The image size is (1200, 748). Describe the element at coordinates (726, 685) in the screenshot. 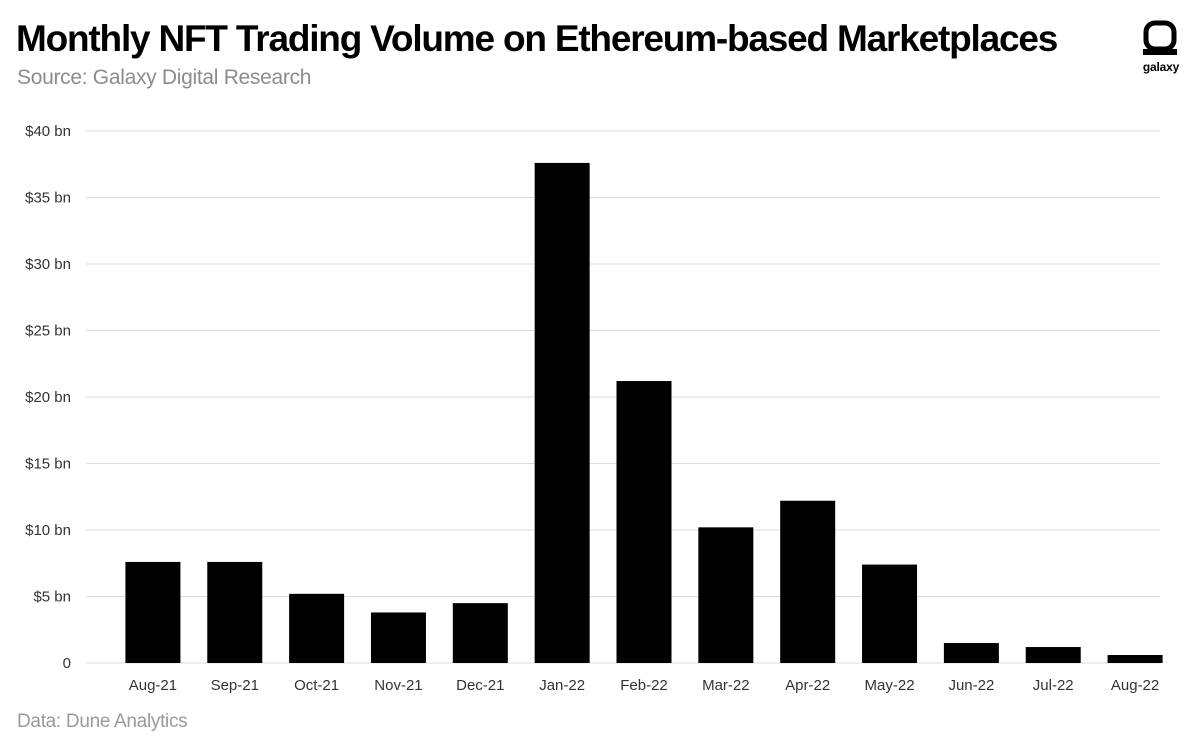

I see `x-category-label: Mar-22` at that location.